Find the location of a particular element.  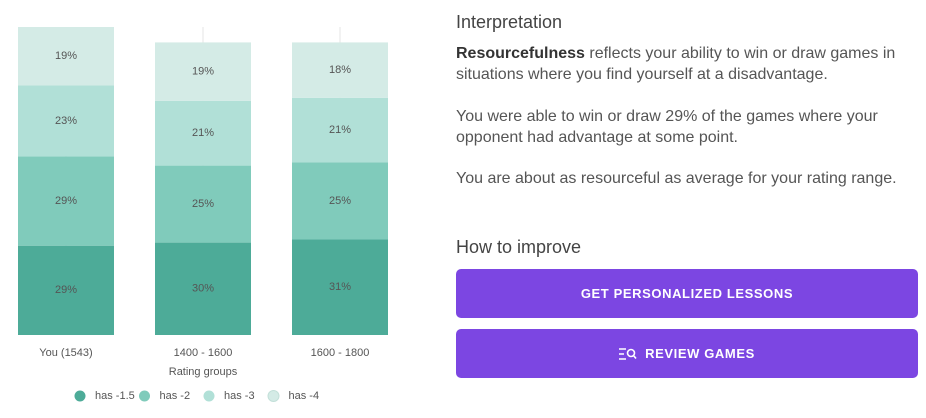

heading: How to improve is located at coordinates (519, 247).